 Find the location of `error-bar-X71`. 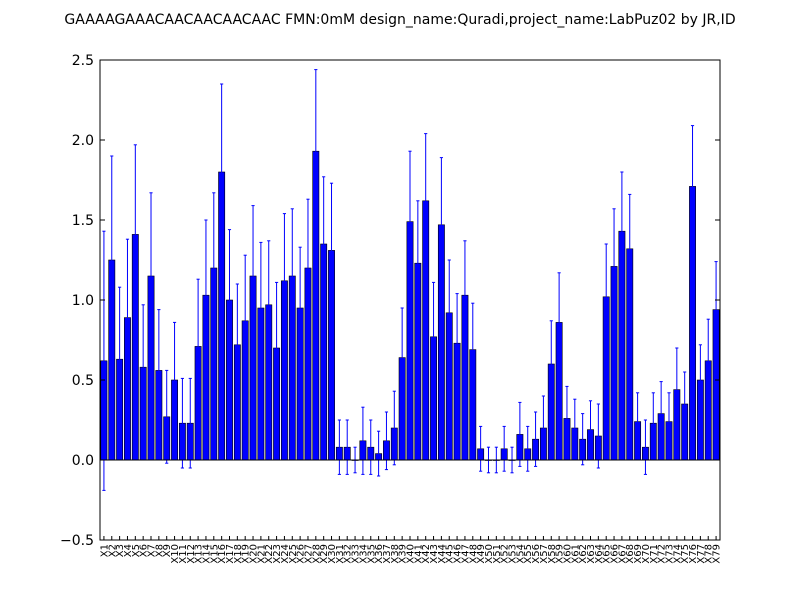

error-bar-X71 is located at coordinates (653, 423).